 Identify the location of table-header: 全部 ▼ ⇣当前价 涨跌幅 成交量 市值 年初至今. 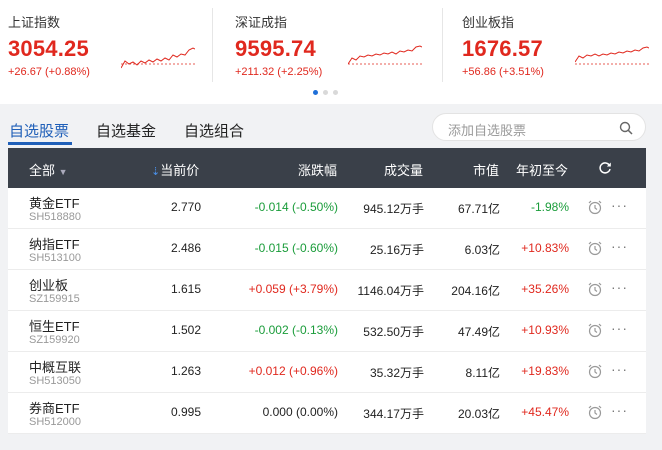
(327, 168).